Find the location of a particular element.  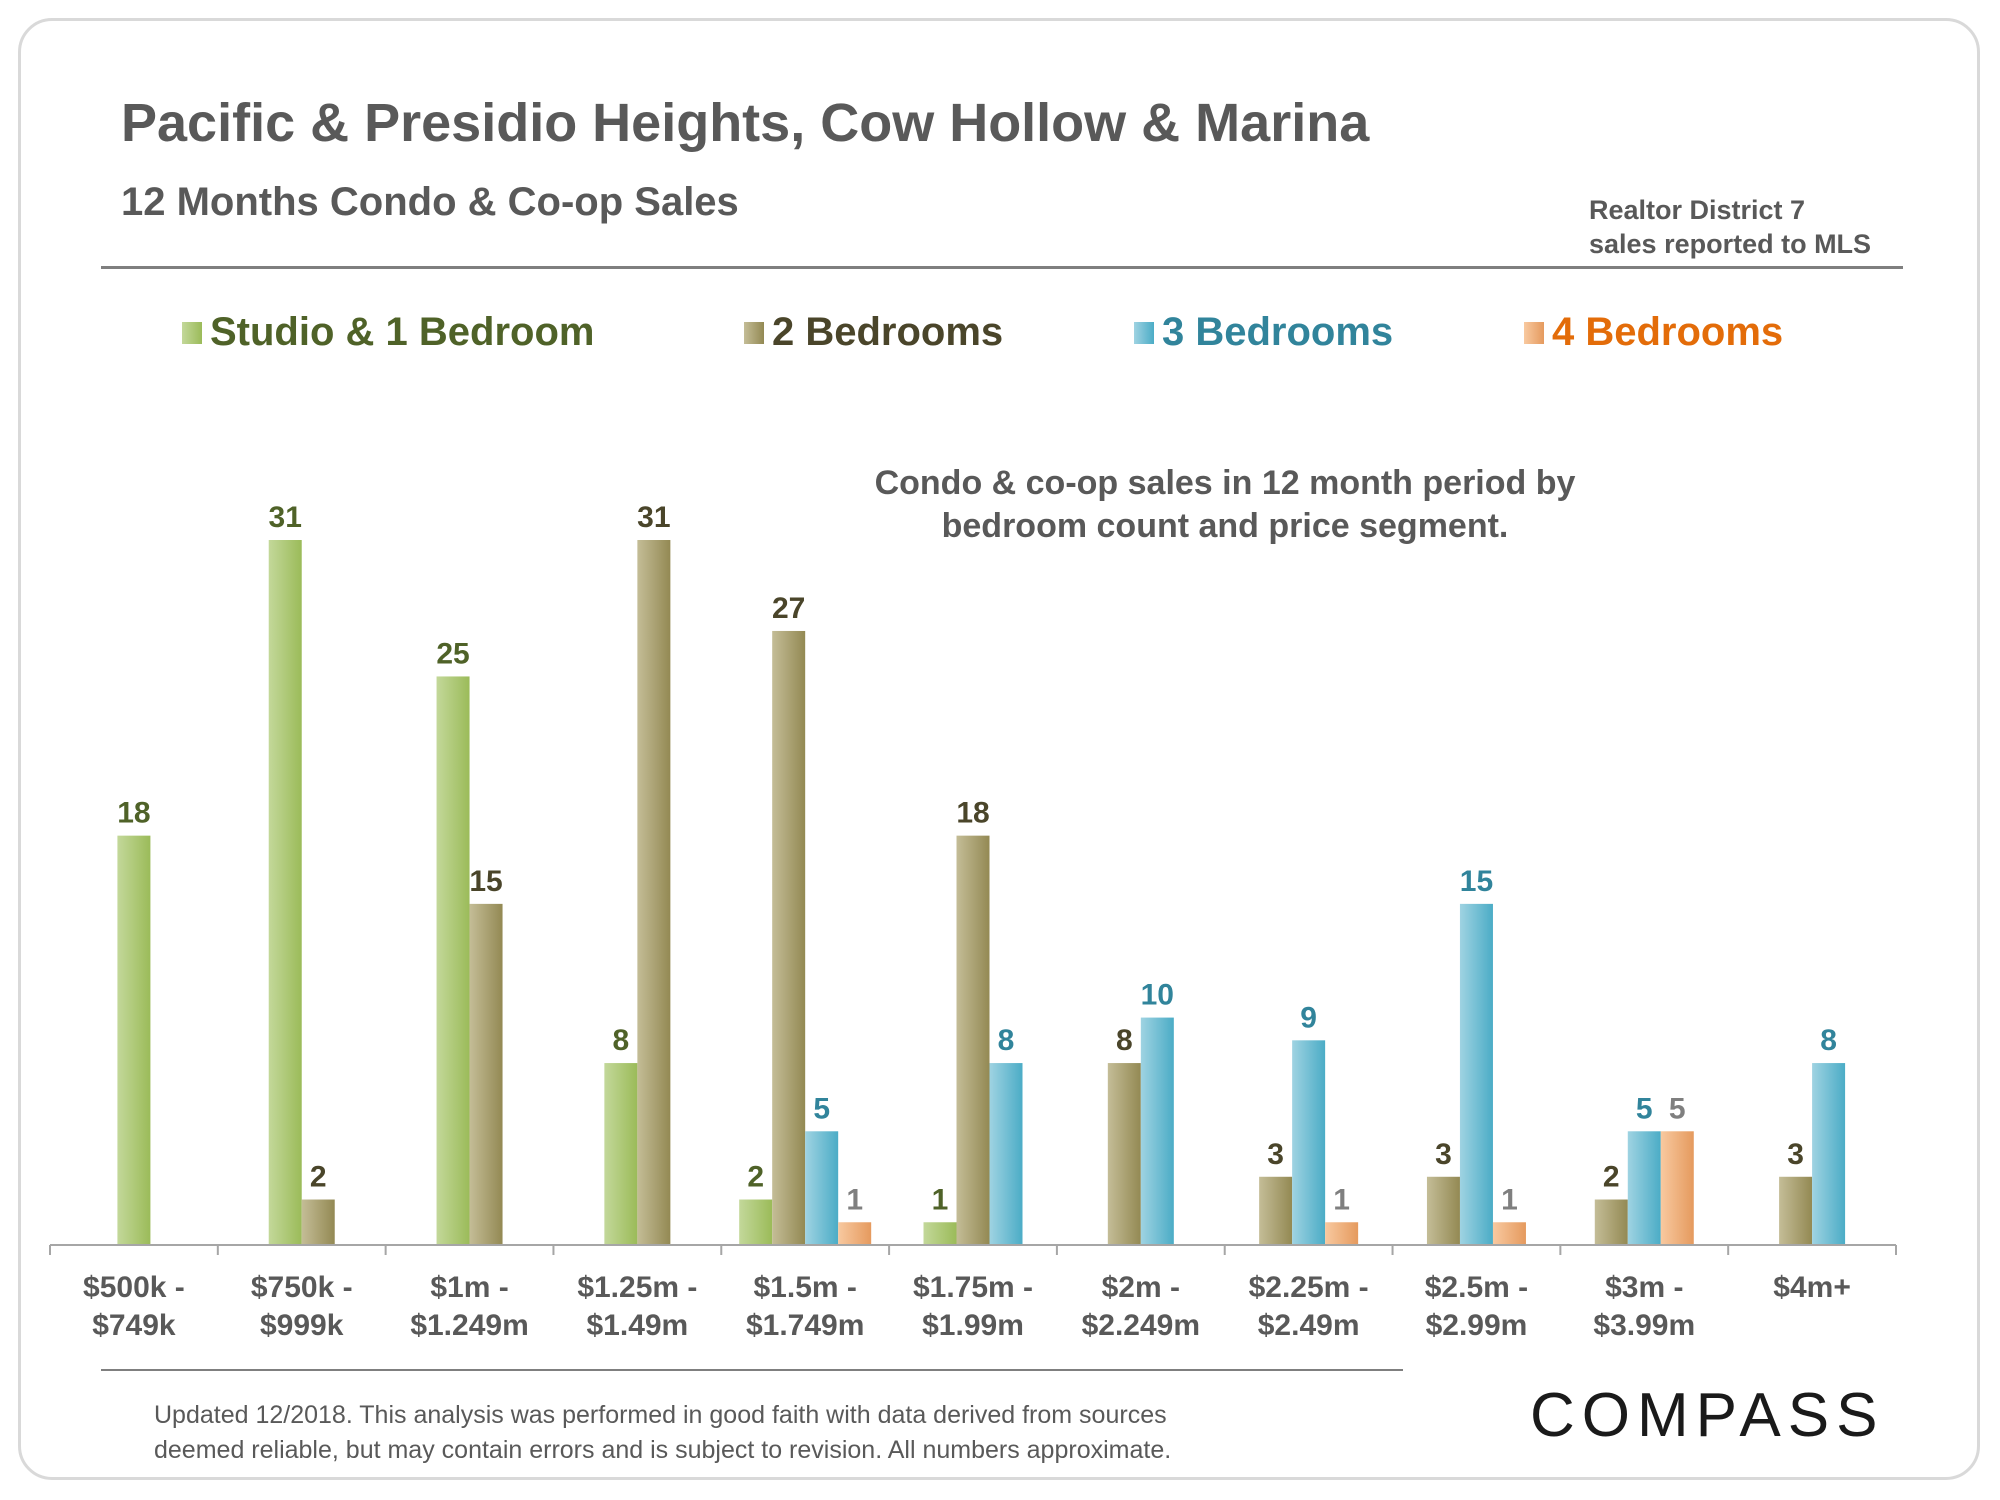

data-label-2-bedrooms-8: 3 is located at coordinates (1443, 1154).